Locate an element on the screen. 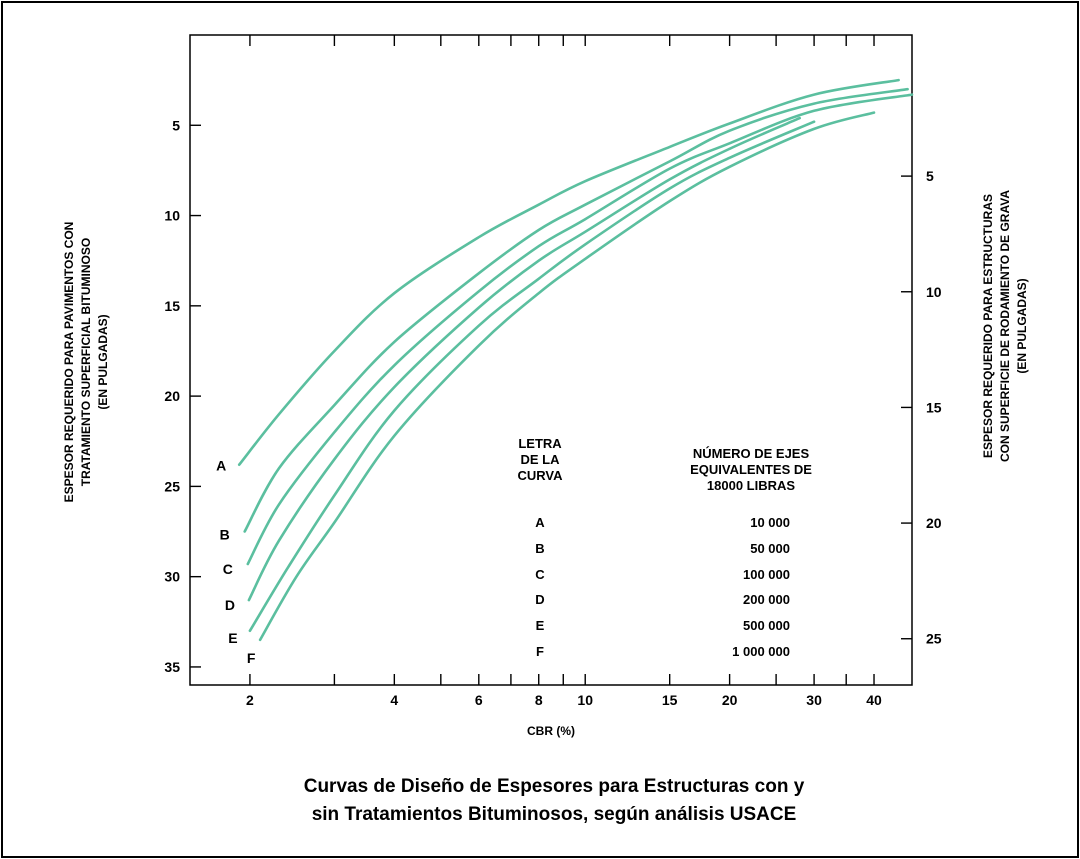 Image resolution: width=1080 pixels, height=859 pixels. left-y-tick-label: 10 is located at coordinates (172, 216).